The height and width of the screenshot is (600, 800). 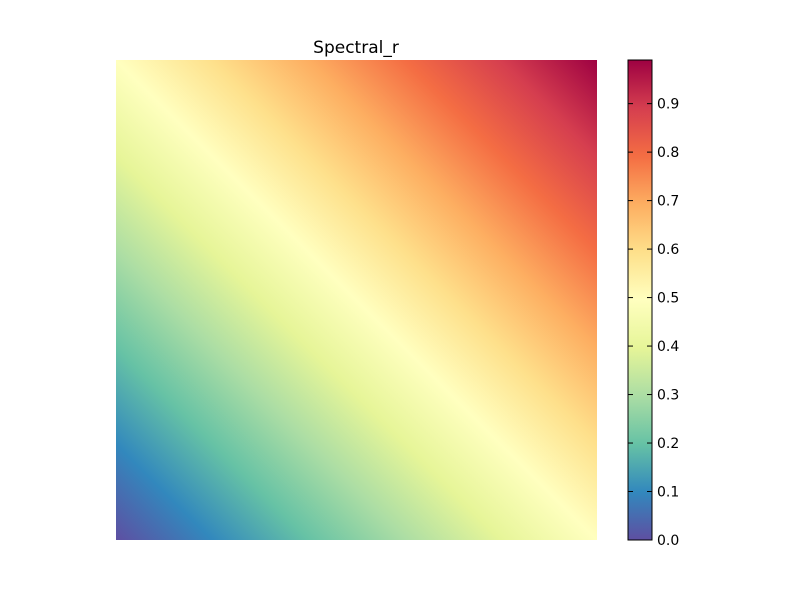 I want to click on chart-title: Spectral_r, so click(x=356, y=48).